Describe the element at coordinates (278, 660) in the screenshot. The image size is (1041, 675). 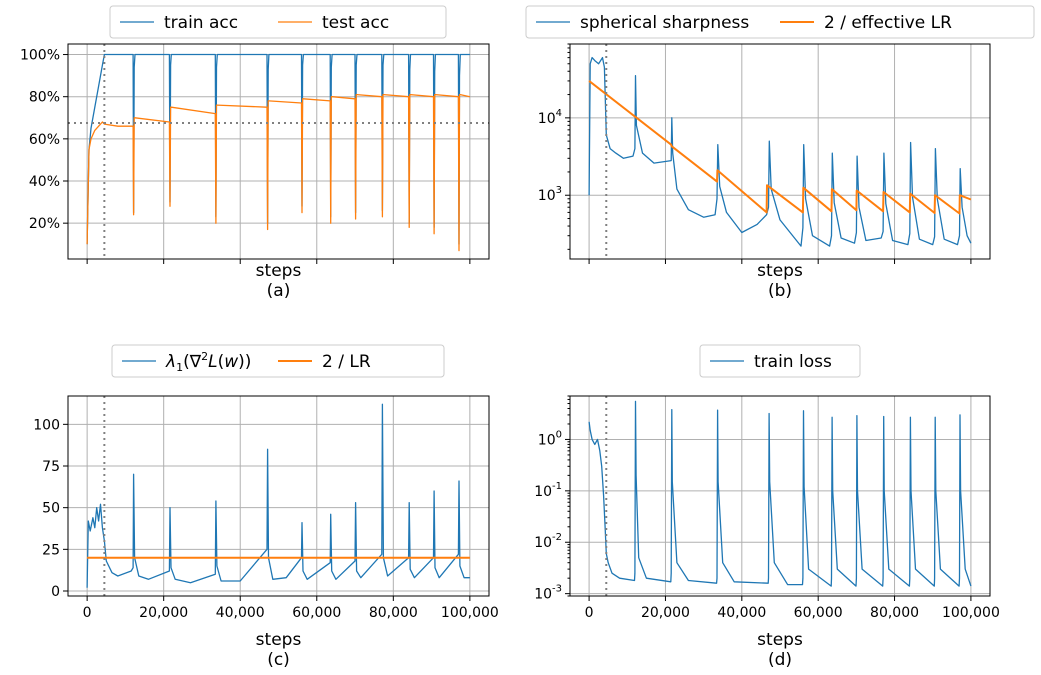
I see `panel-label: (c)` at that location.